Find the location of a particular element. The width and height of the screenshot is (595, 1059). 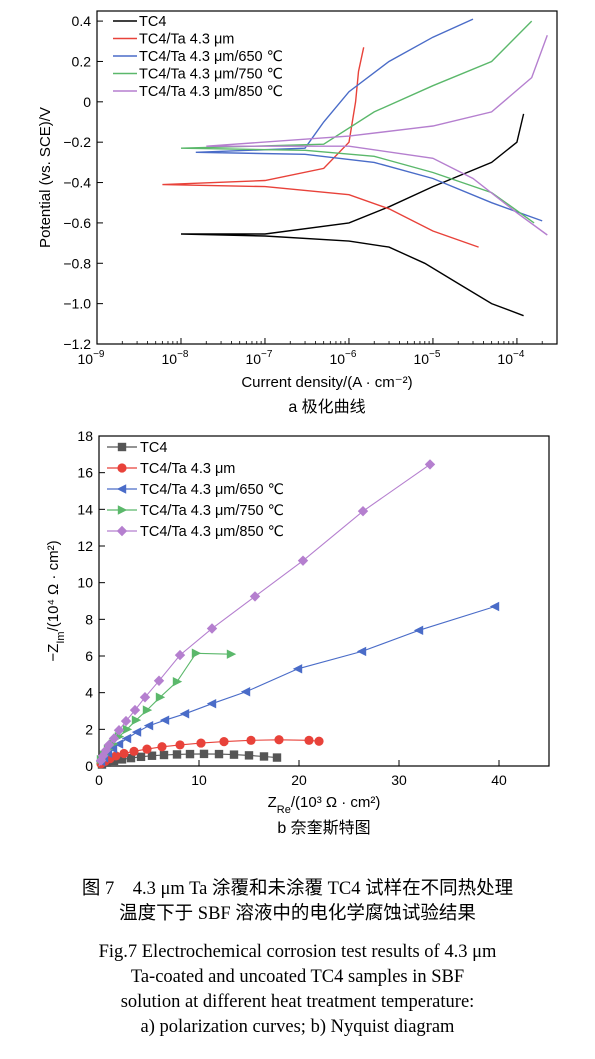

caption-cn-line2: 温度下于 SBF 溶液中的电化学腐蚀试验结果 is located at coordinates (297, 914).